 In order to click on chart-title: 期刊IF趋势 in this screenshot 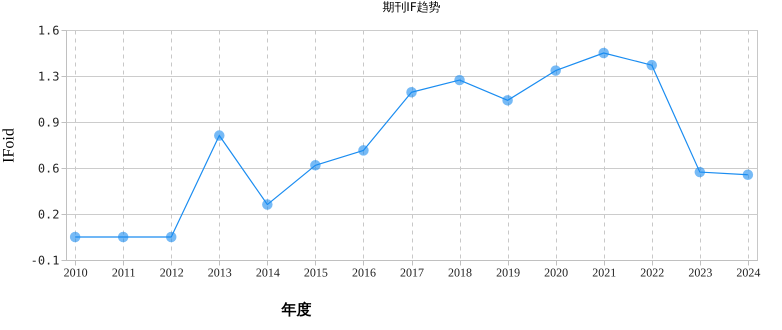, I will do `click(411, 7)`.